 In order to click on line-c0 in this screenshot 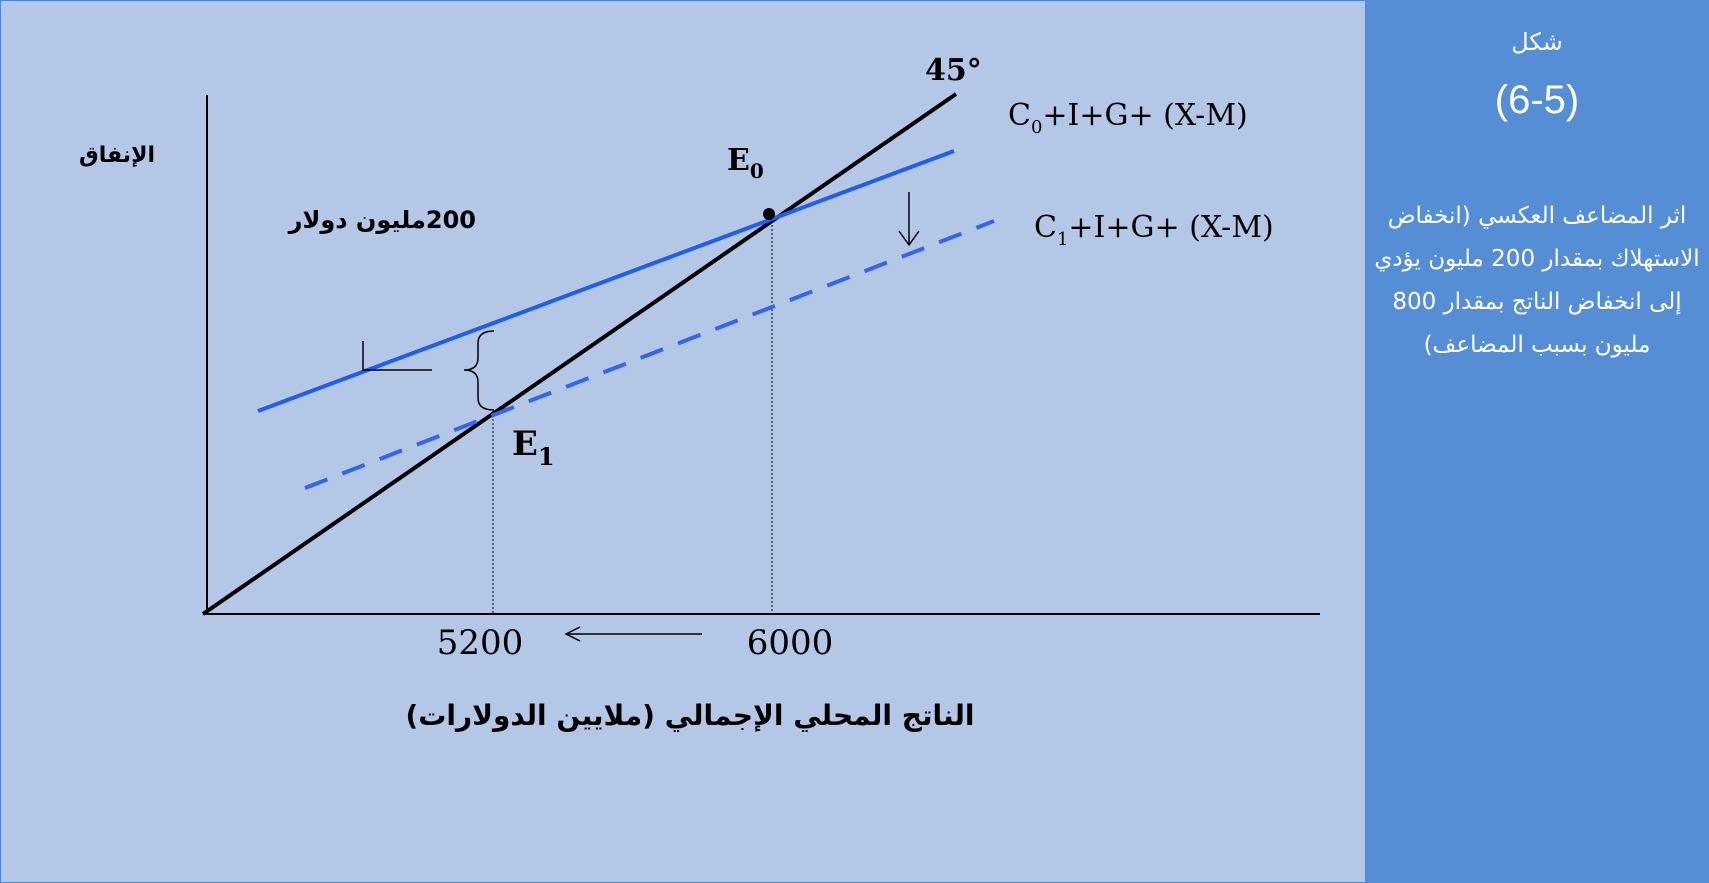, I will do `click(606, 281)`.